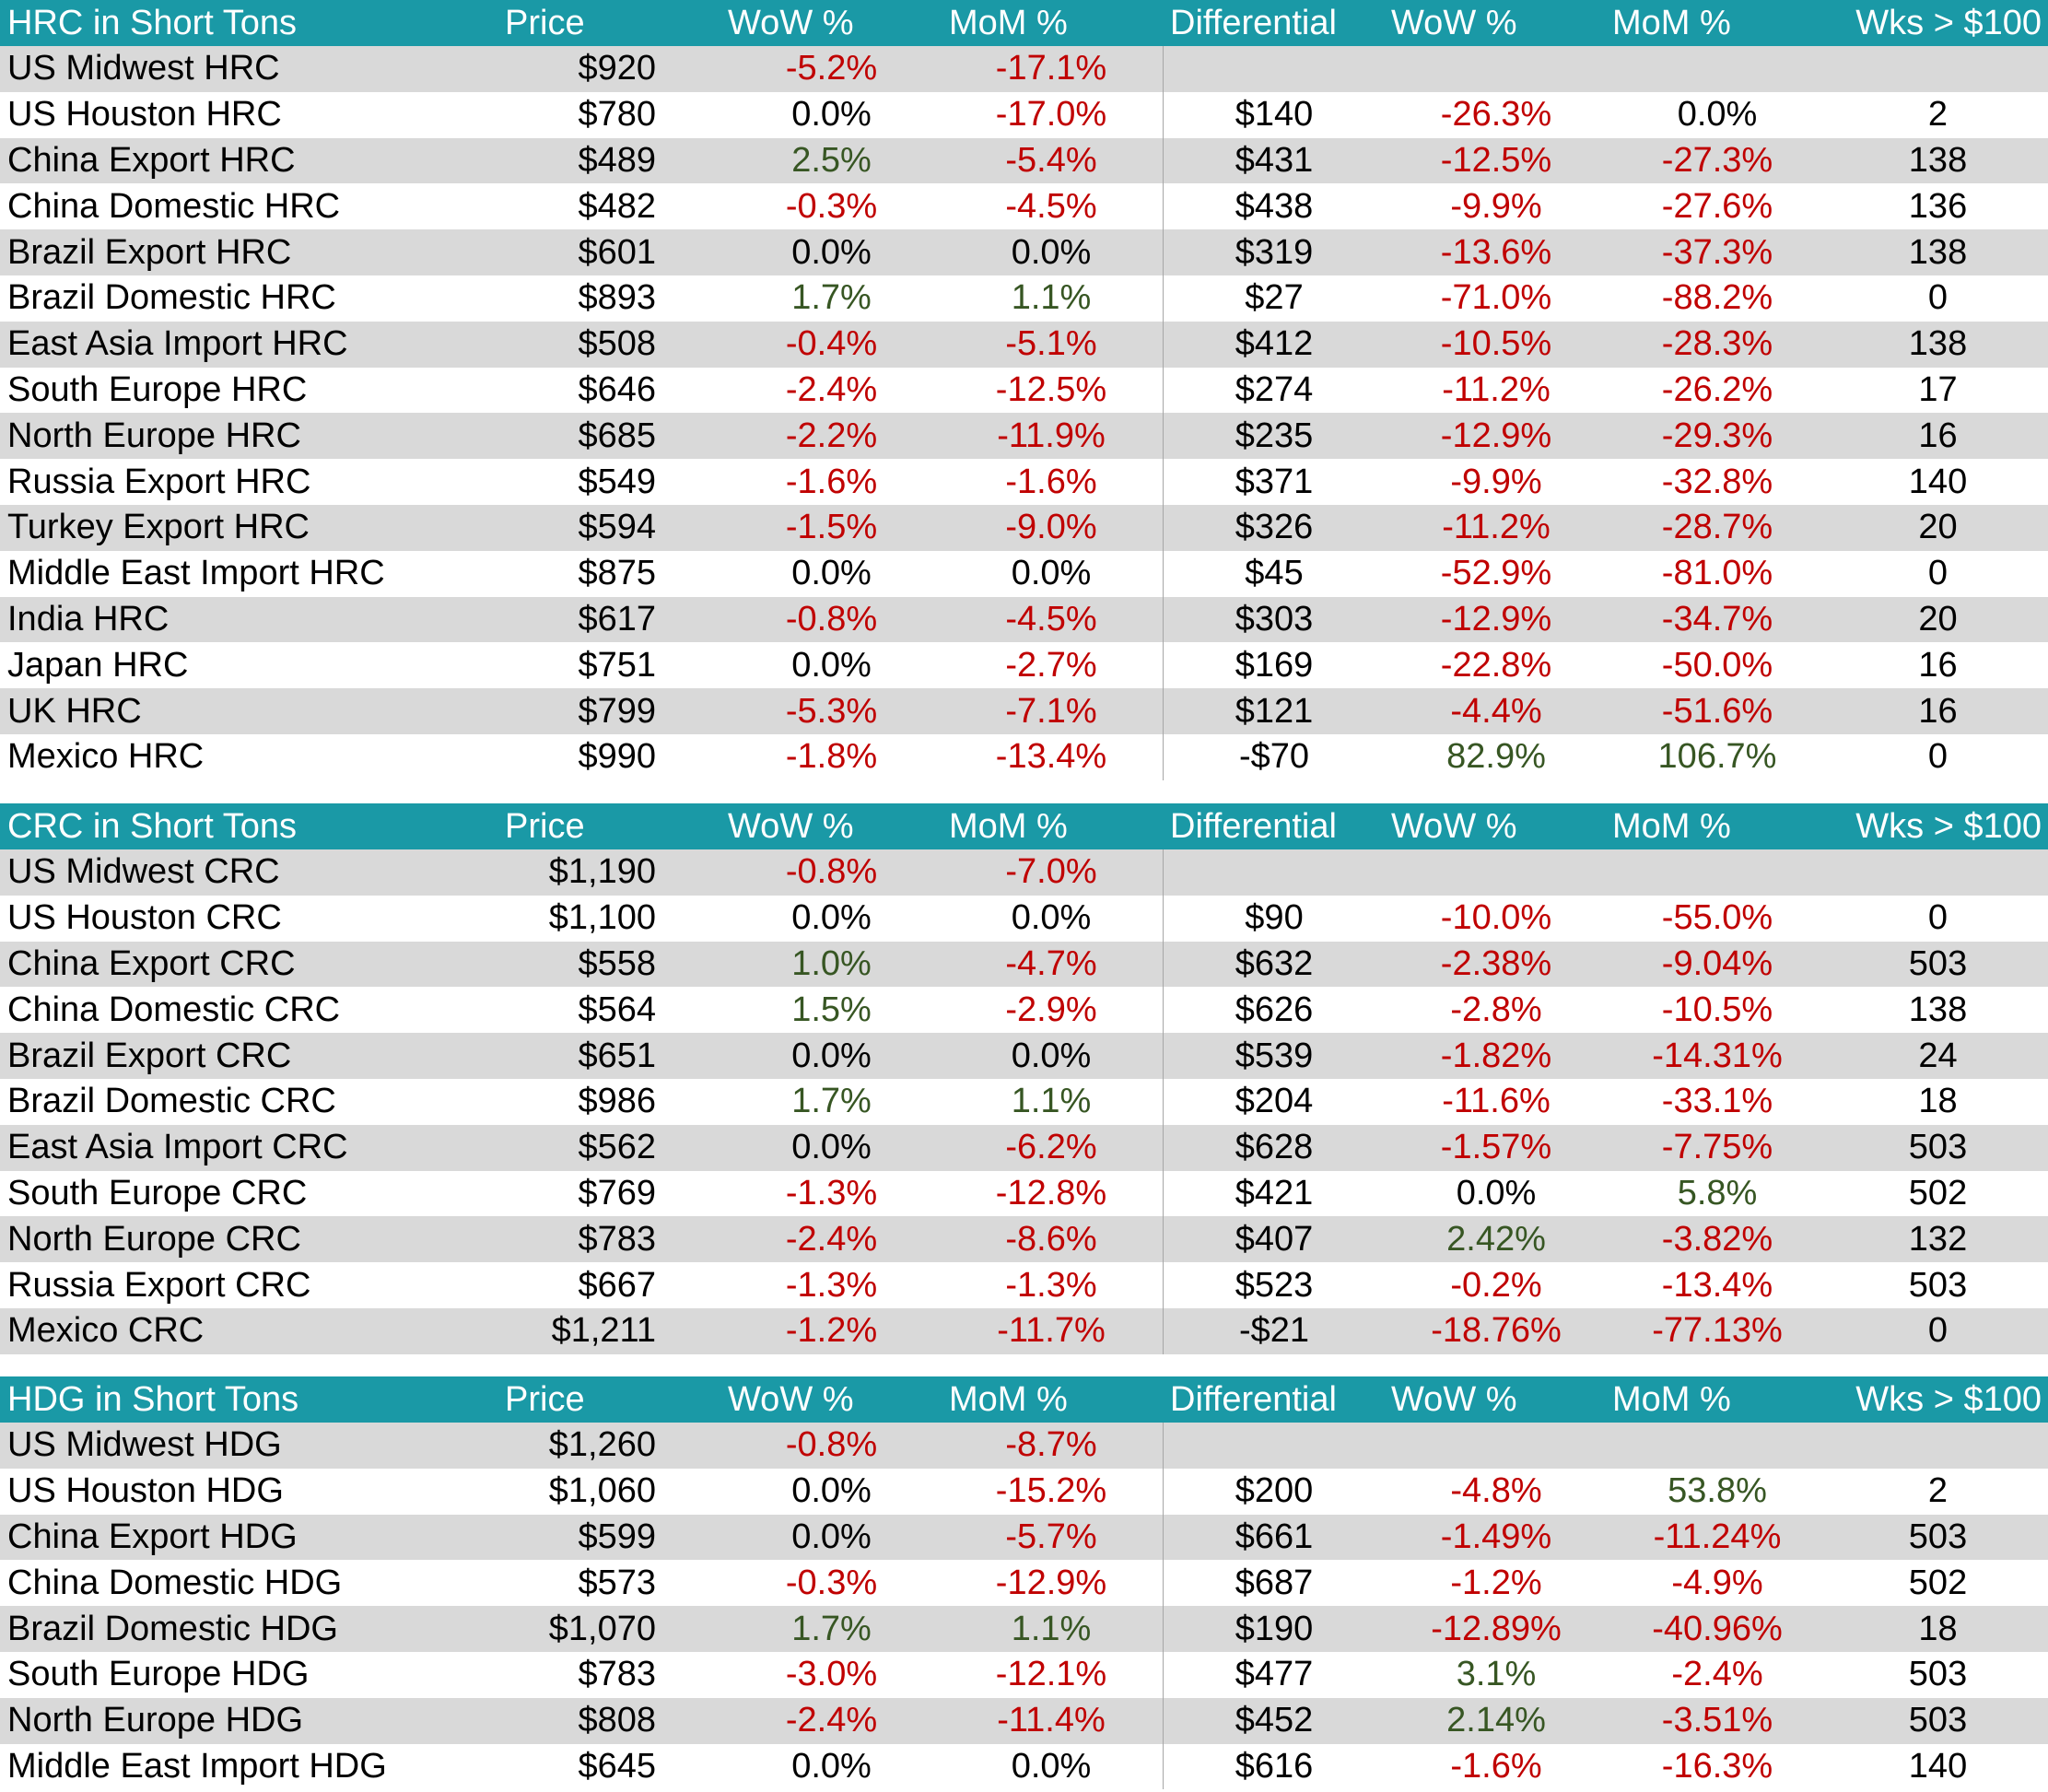  What do you see at coordinates (1163, 1606) in the screenshot?
I see `column-divider` at bounding box center [1163, 1606].